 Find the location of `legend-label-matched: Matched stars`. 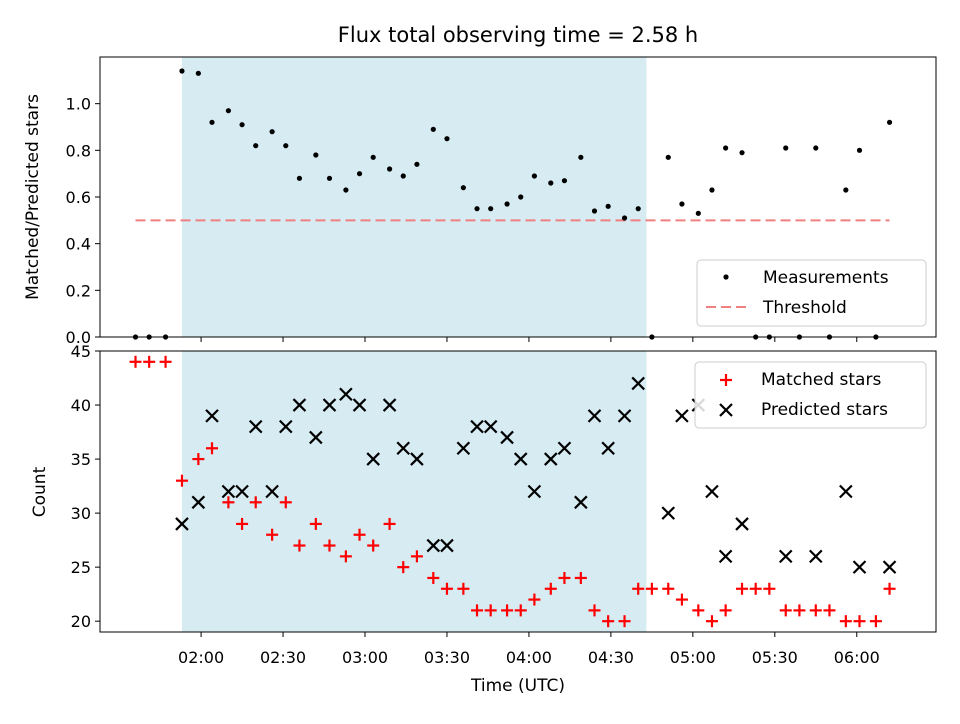

legend-label-matched: Matched stars is located at coordinates (821, 380).